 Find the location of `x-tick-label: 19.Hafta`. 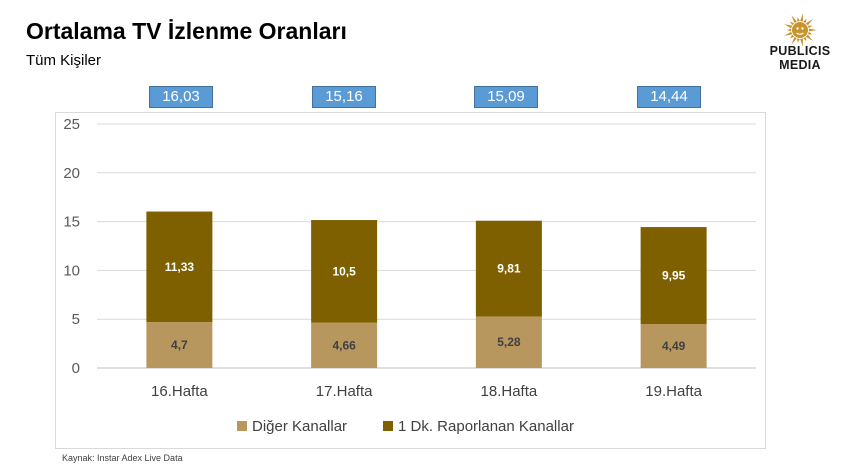

x-tick-label: 19.Hafta is located at coordinates (673, 391).